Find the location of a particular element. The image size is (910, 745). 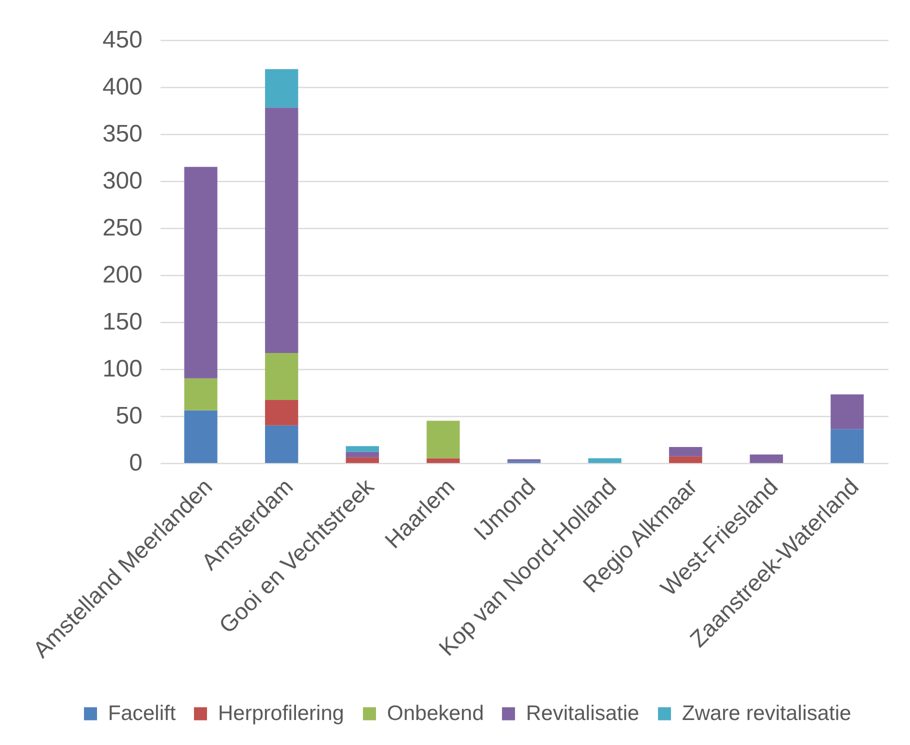

y-tick-label: 400 is located at coordinates (122, 87).